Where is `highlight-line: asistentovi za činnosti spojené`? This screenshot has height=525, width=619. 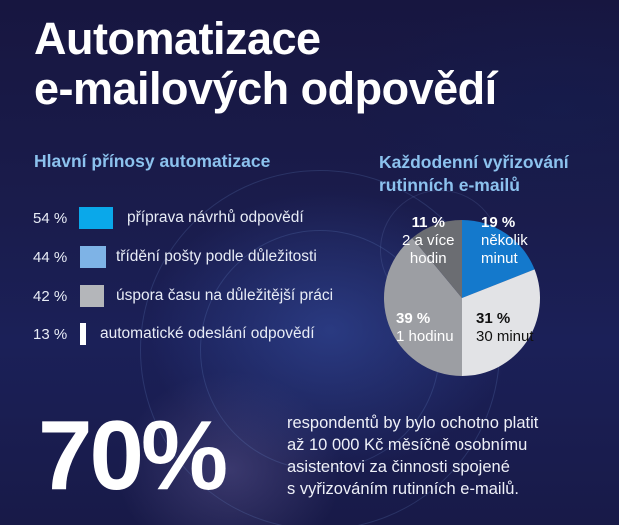
highlight-line: asistentovi za činnosti spojené is located at coordinates (398, 467).